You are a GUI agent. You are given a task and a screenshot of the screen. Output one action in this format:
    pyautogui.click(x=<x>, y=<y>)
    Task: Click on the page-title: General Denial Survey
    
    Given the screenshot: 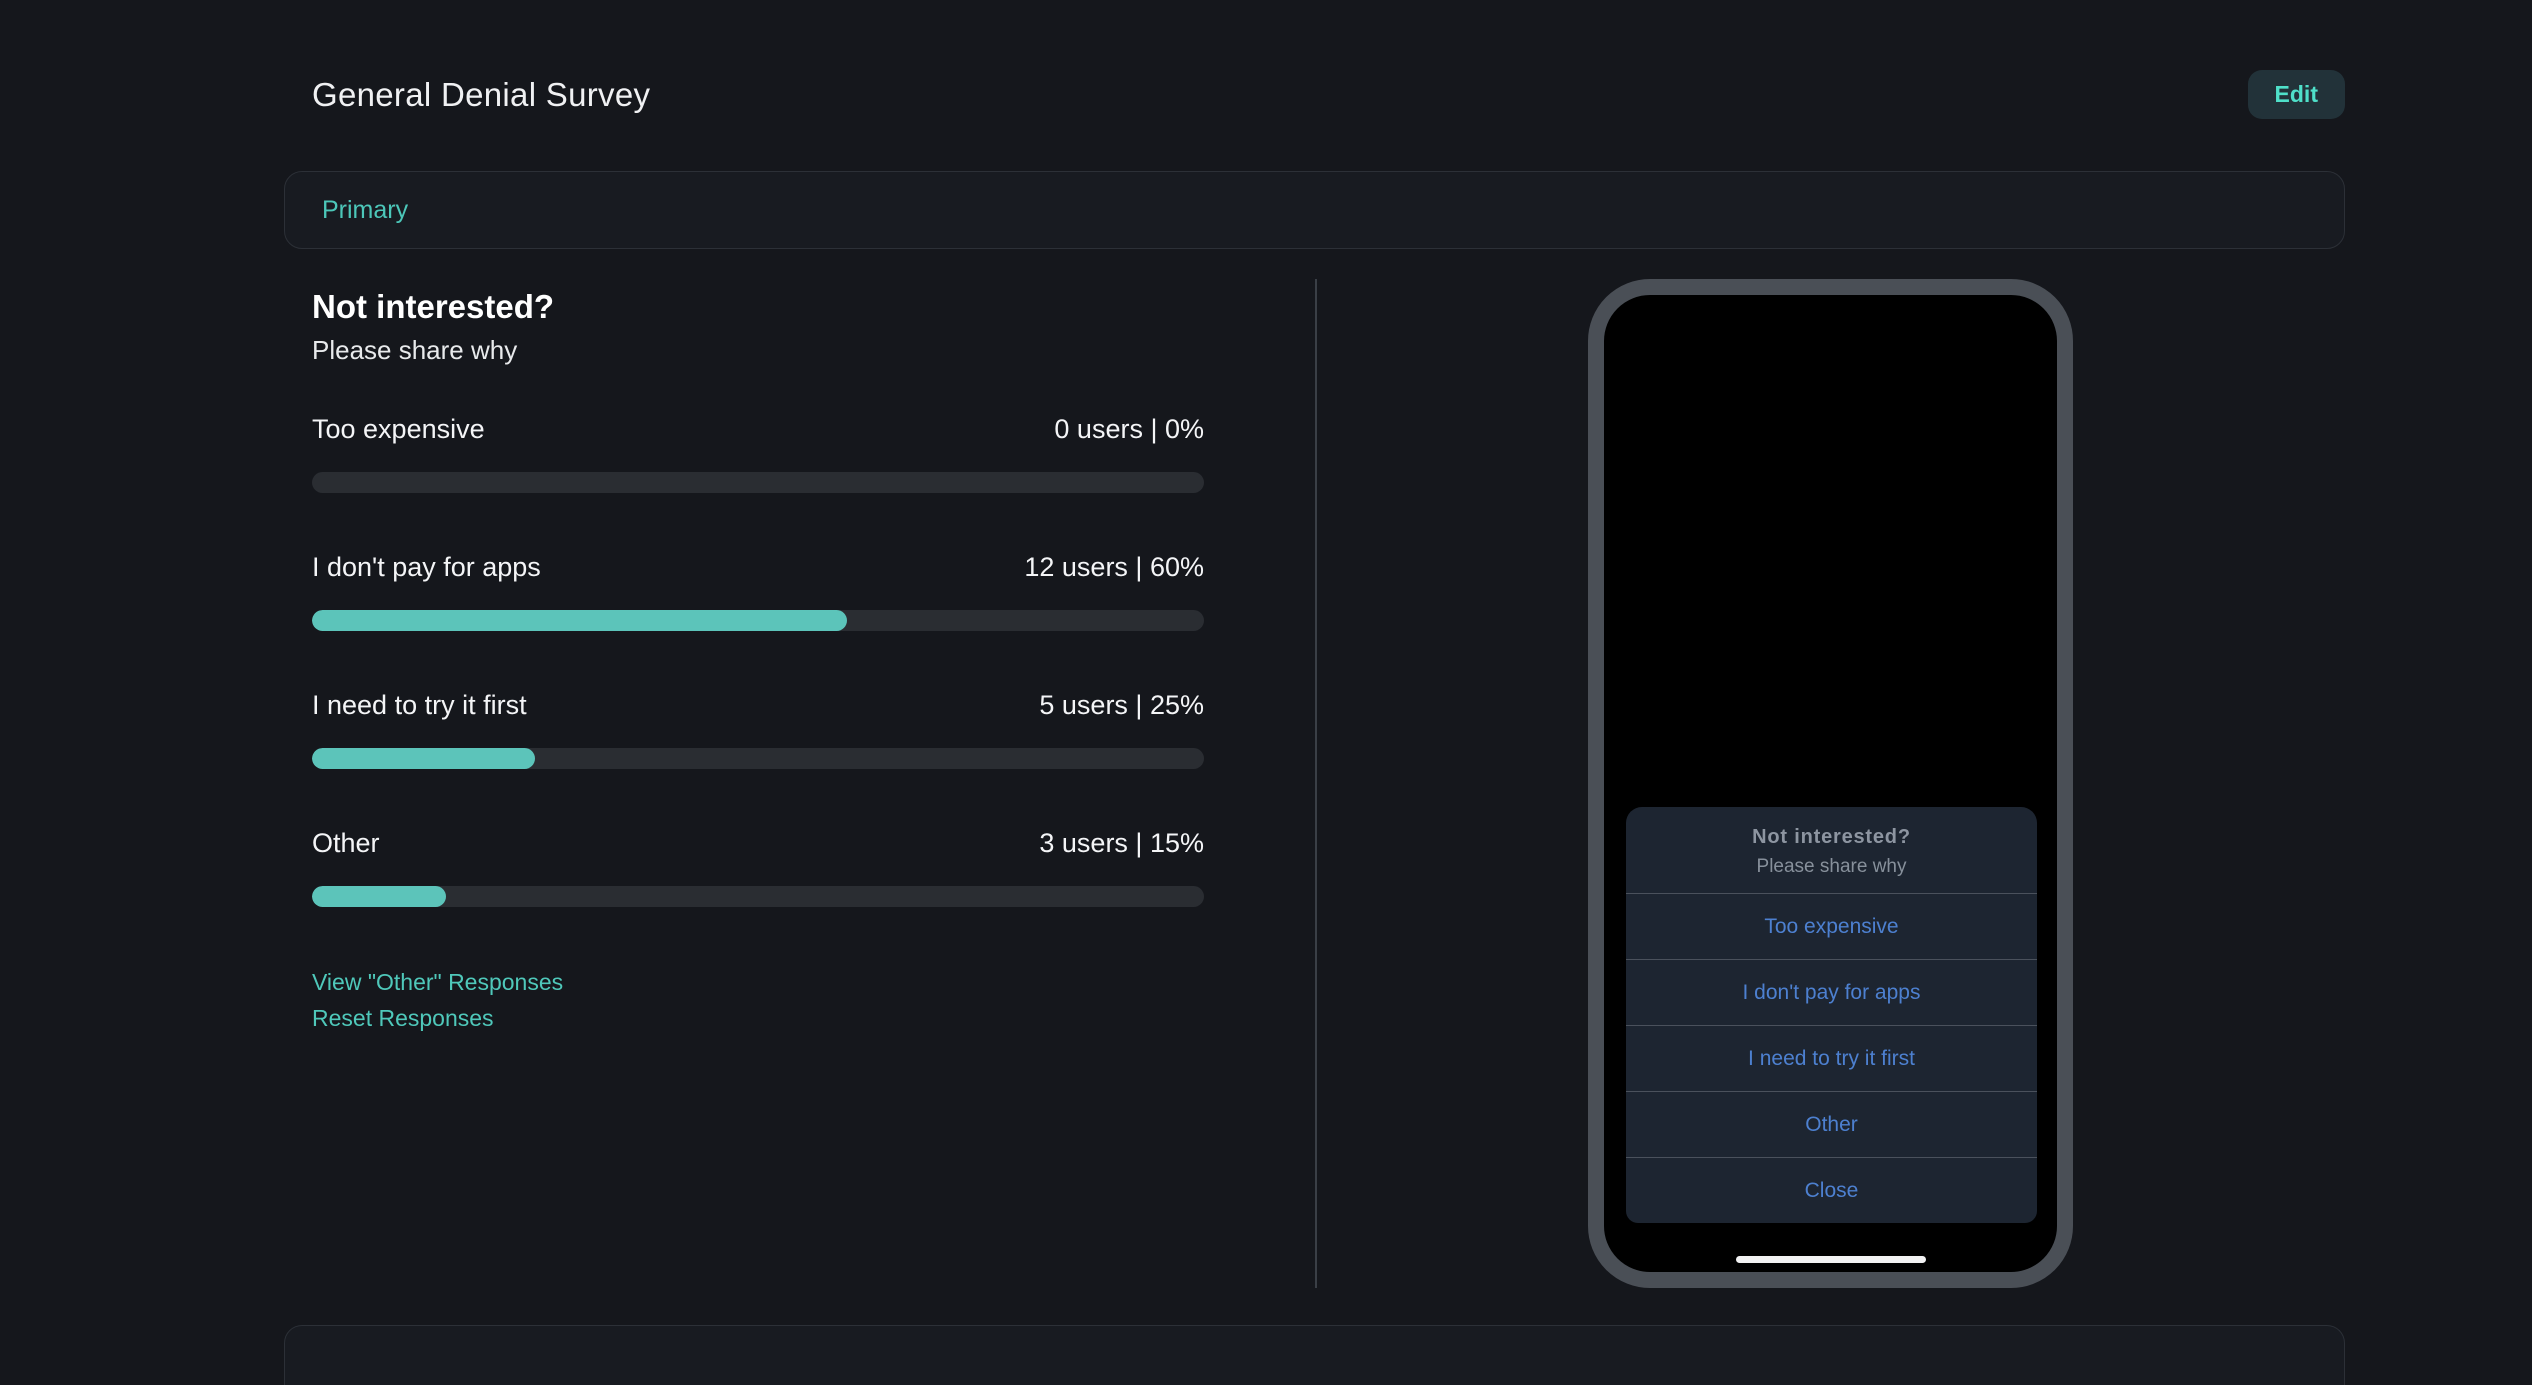 What is the action you would take?
    pyautogui.click(x=481, y=94)
    